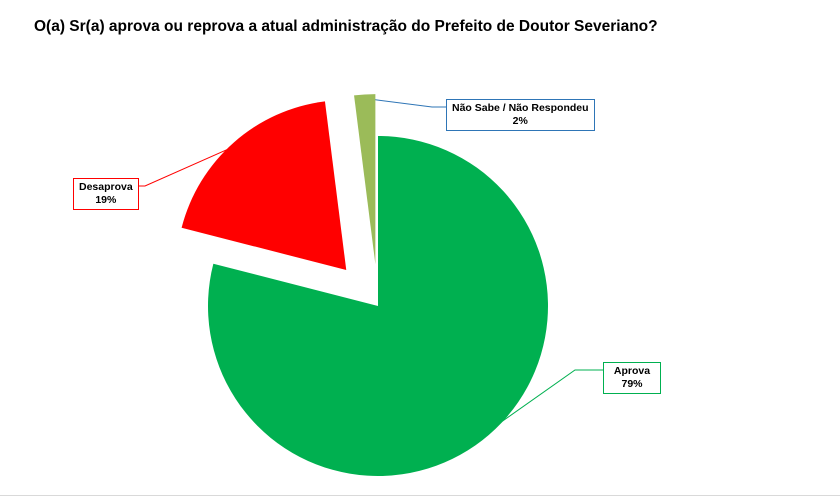 This screenshot has width=840, height=504. What do you see at coordinates (520, 108) in the screenshot?
I see `slice-label-nao-sabe-name: Não Sabe / Não Respondeu` at bounding box center [520, 108].